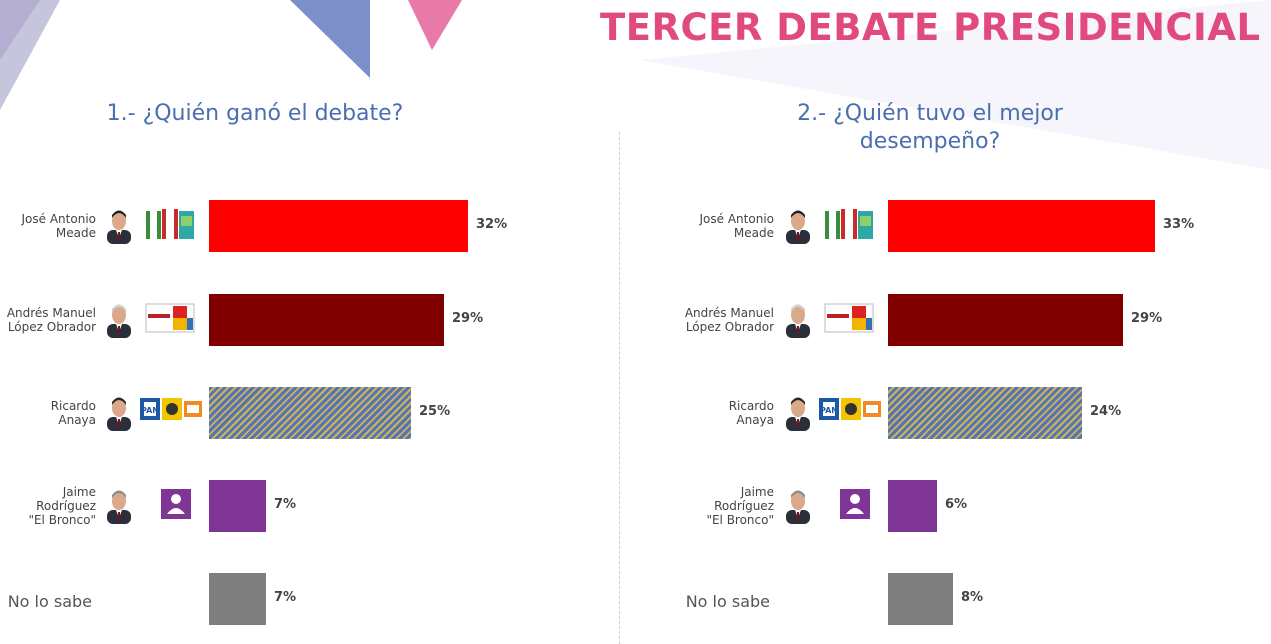  Describe the element at coordinates (930, 141) in the screenshot. I see `chart-2-title-line: desempeño?` at that location.